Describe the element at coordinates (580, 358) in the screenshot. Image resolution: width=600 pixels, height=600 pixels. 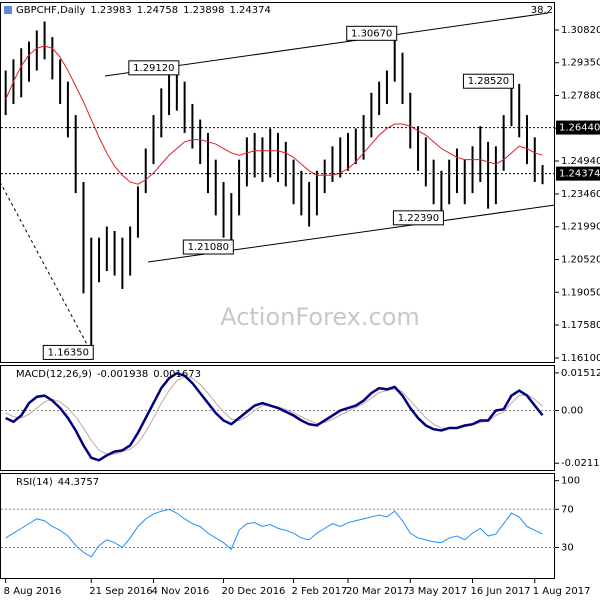
I see `y-tick-label: 1.16100` at that location.